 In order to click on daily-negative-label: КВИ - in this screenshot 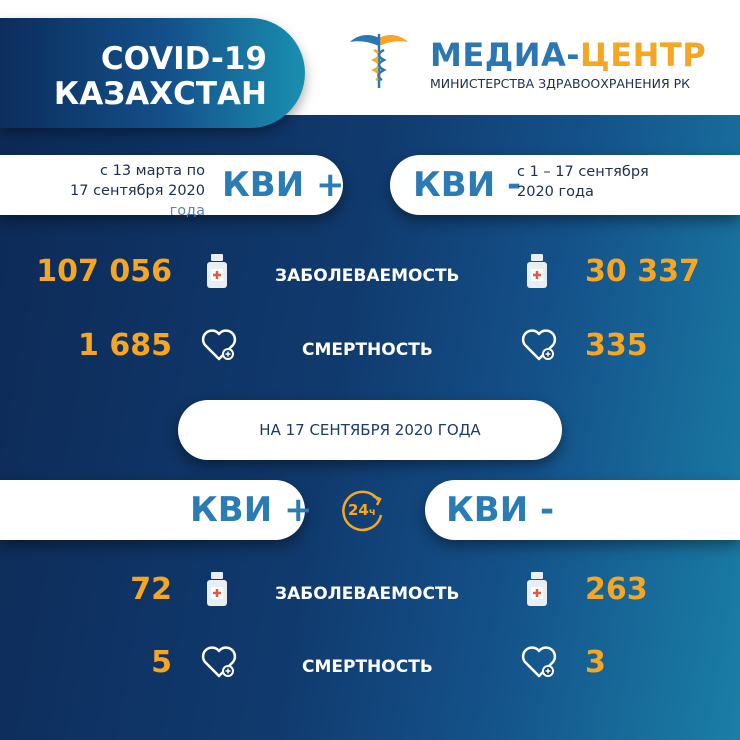, I will do `click(500, 510)`.